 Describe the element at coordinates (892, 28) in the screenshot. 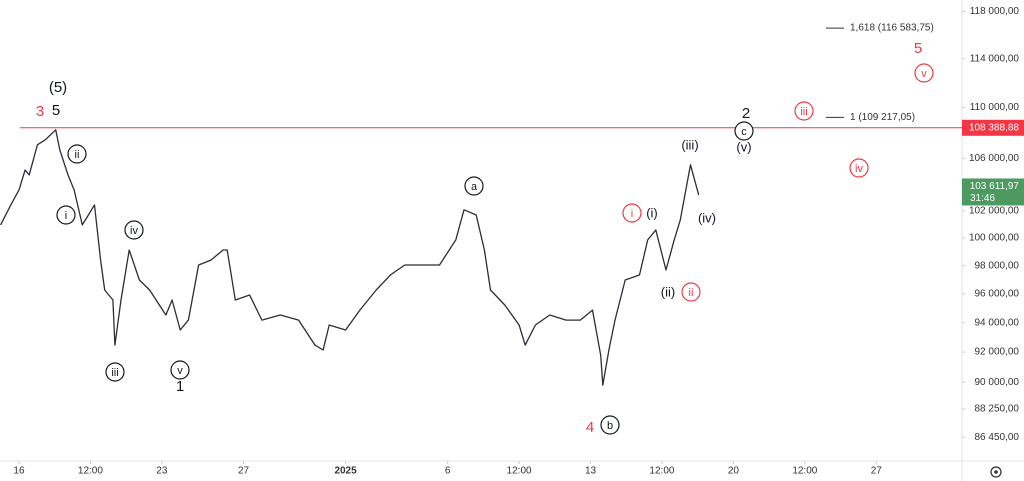

I see `fib-label: 1,618 (116 583,75)` at that location.